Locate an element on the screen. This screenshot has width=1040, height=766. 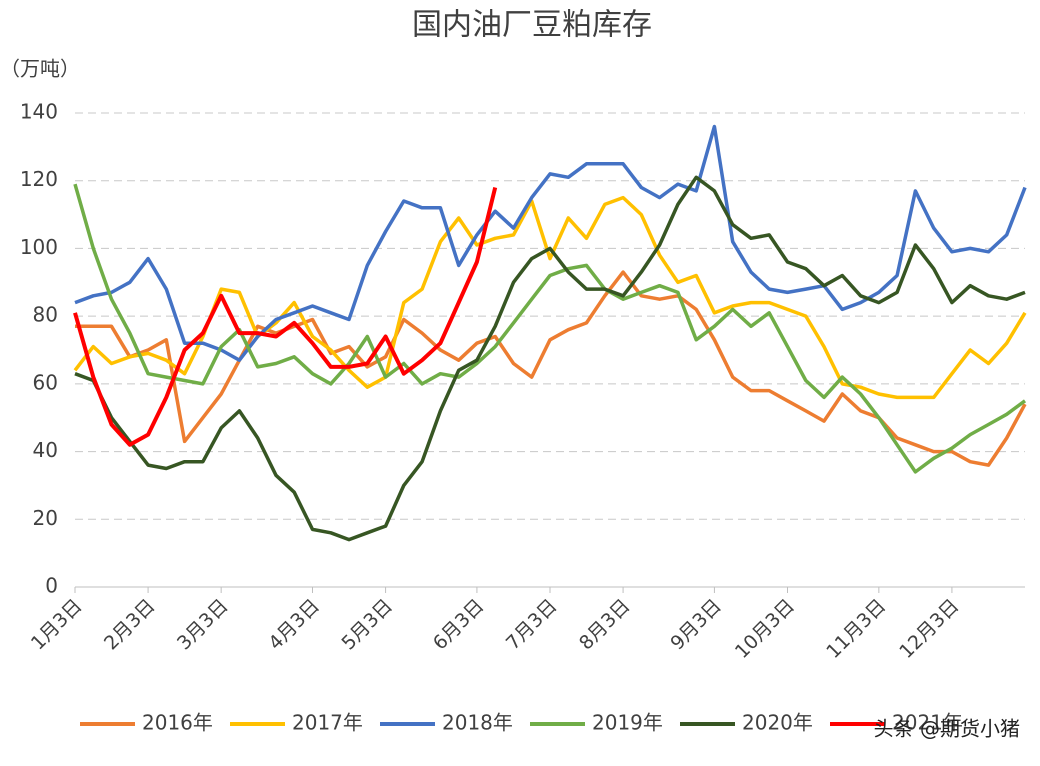
y-tick-label: 100 is located at coordinates (39, 247).